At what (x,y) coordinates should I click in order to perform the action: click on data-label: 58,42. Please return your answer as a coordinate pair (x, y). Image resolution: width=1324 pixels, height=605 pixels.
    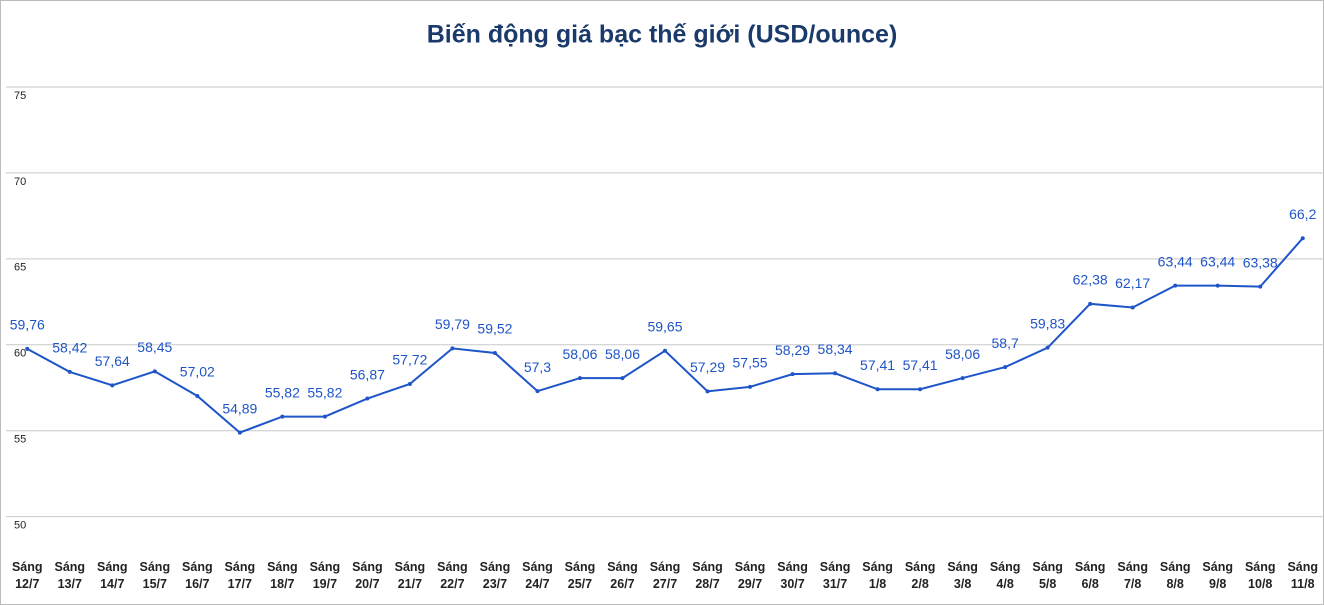
    Looking at the image, I should click on (69, 348).